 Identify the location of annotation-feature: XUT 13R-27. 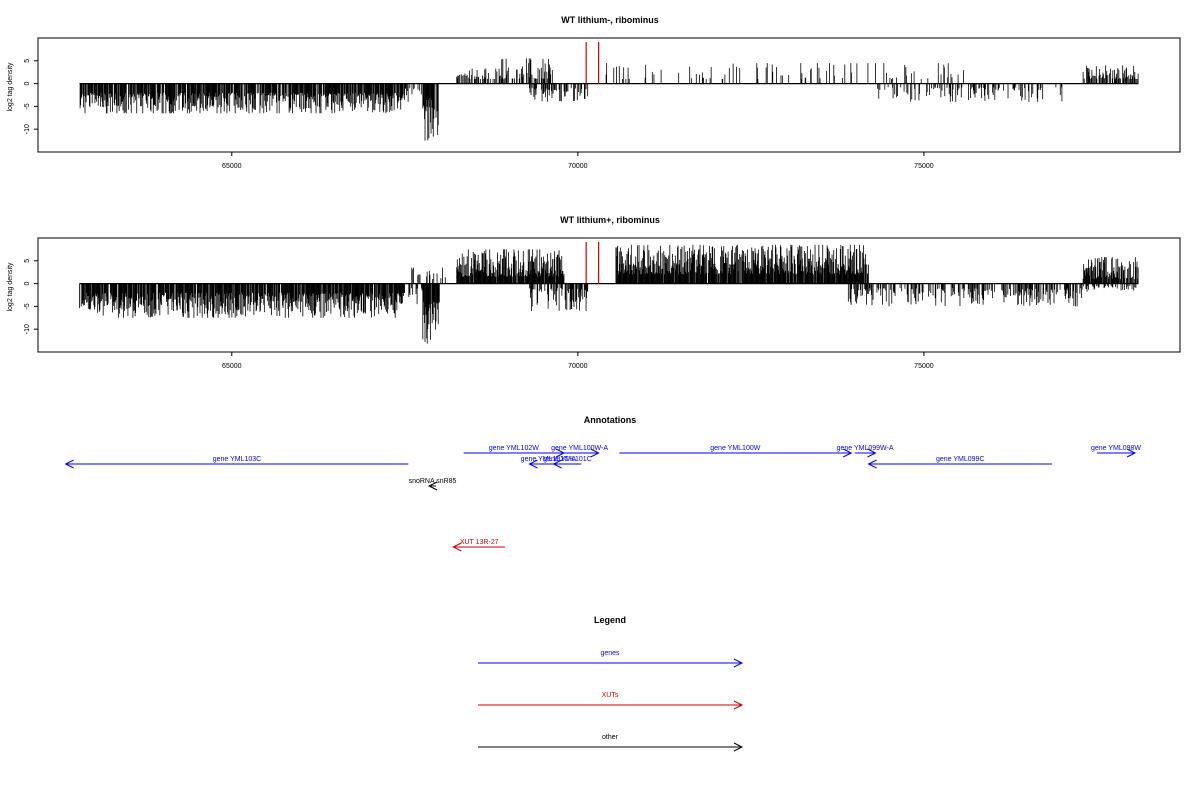
(479, 545).